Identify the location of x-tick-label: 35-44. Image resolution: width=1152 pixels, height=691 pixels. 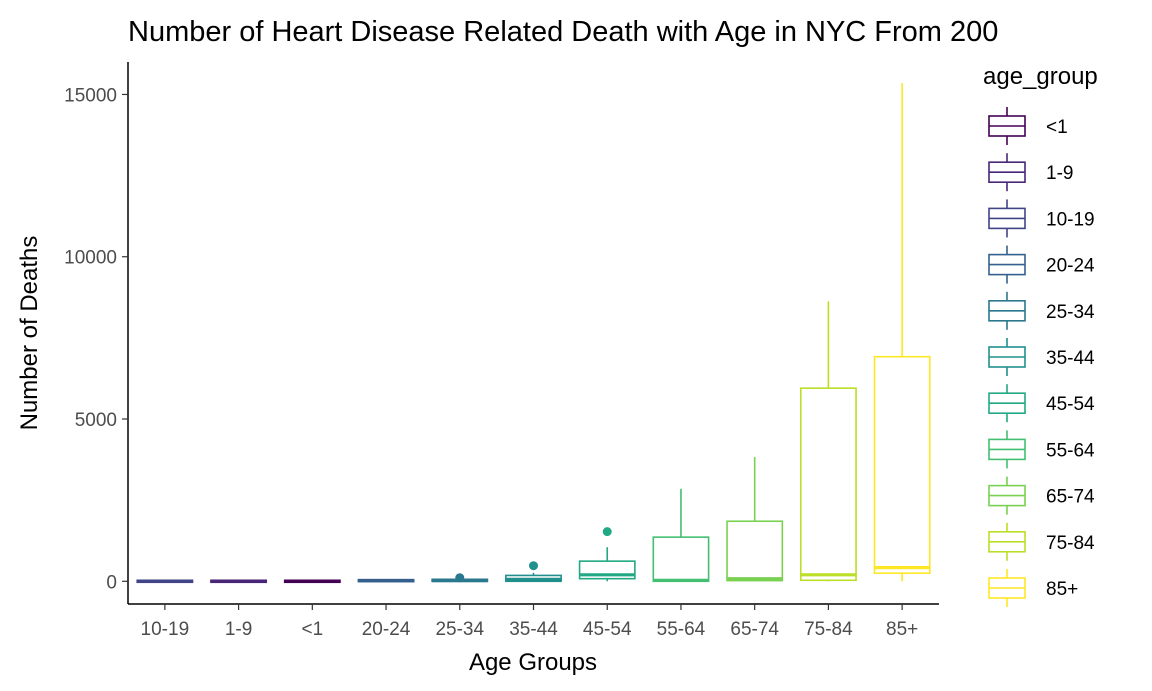
(533, 629).